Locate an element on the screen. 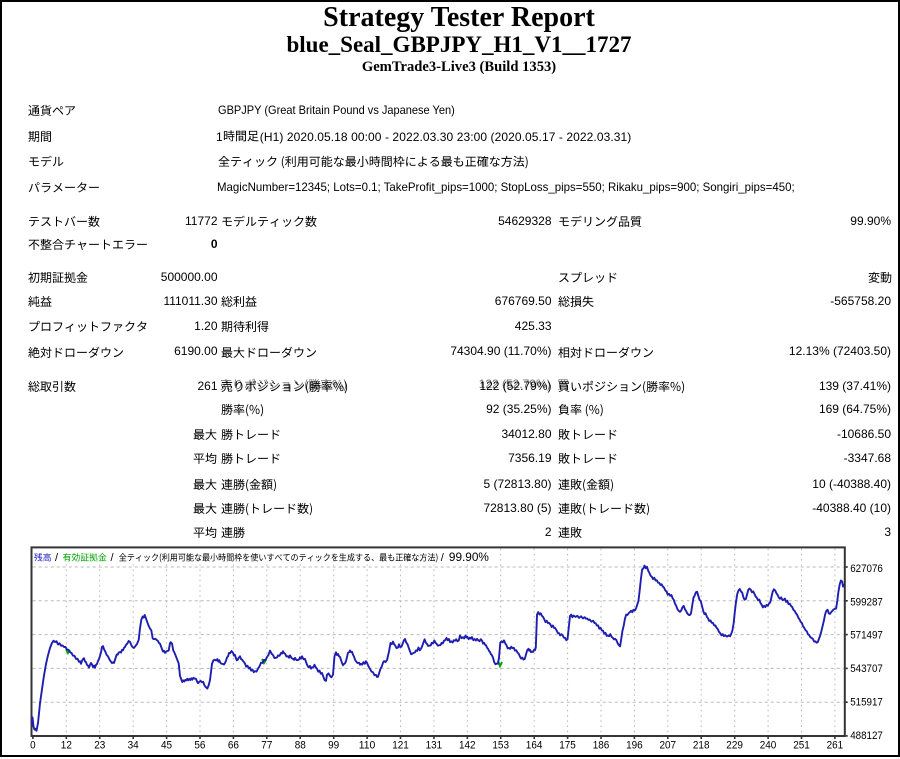  svg-text: 261 is located at coordinates (835, 745).